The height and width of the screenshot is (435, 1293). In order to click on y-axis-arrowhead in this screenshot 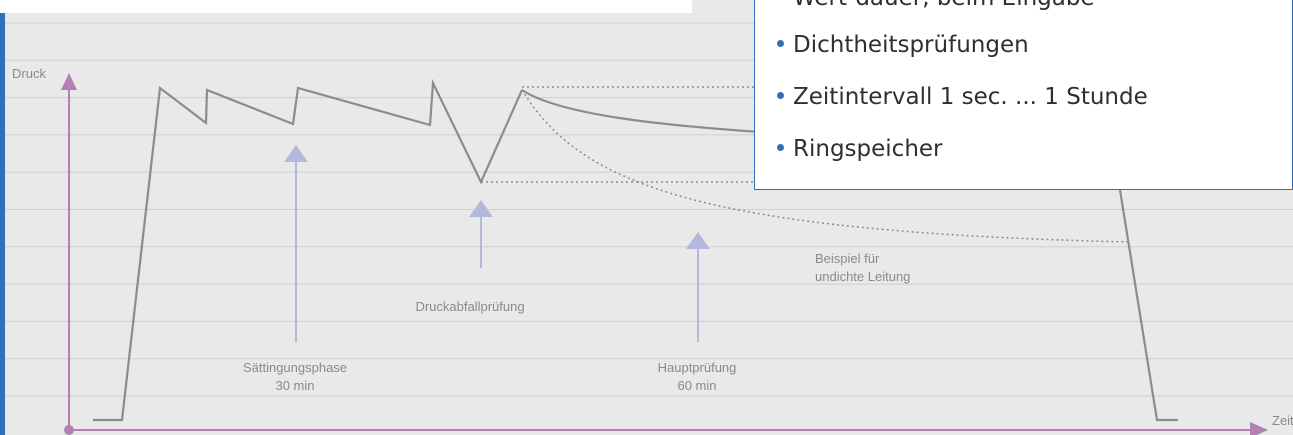, I will do `click(69, 81)`.